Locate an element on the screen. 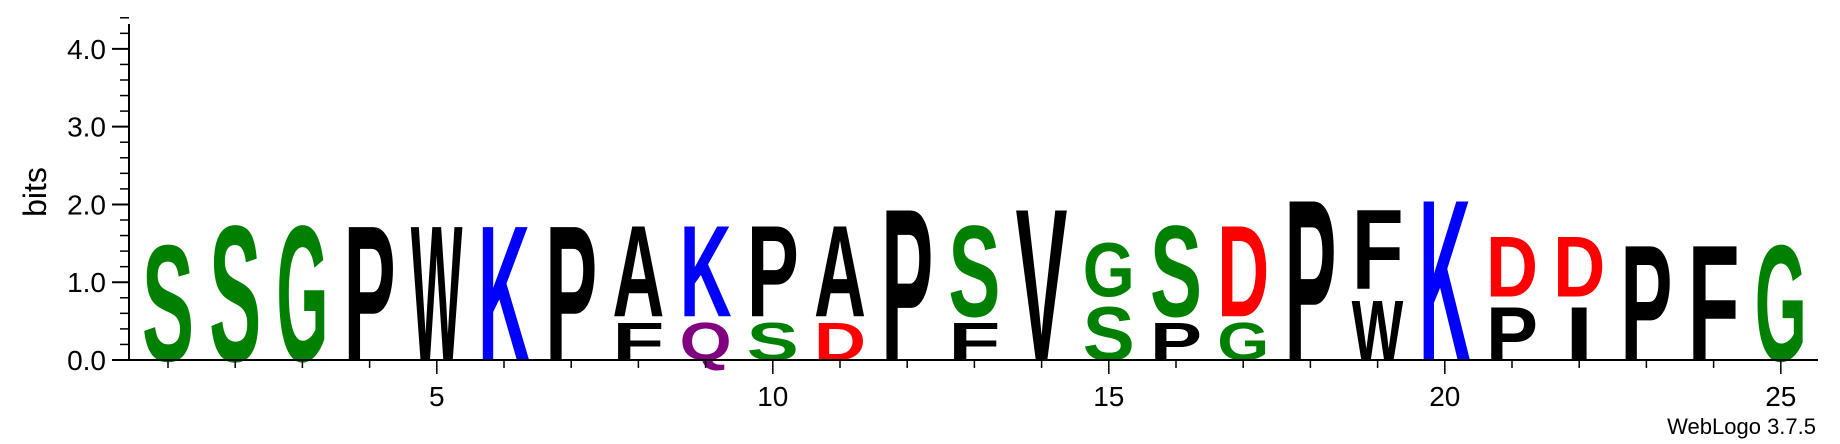  x-tick-label: 25 is located at coordinates (1780, 396).